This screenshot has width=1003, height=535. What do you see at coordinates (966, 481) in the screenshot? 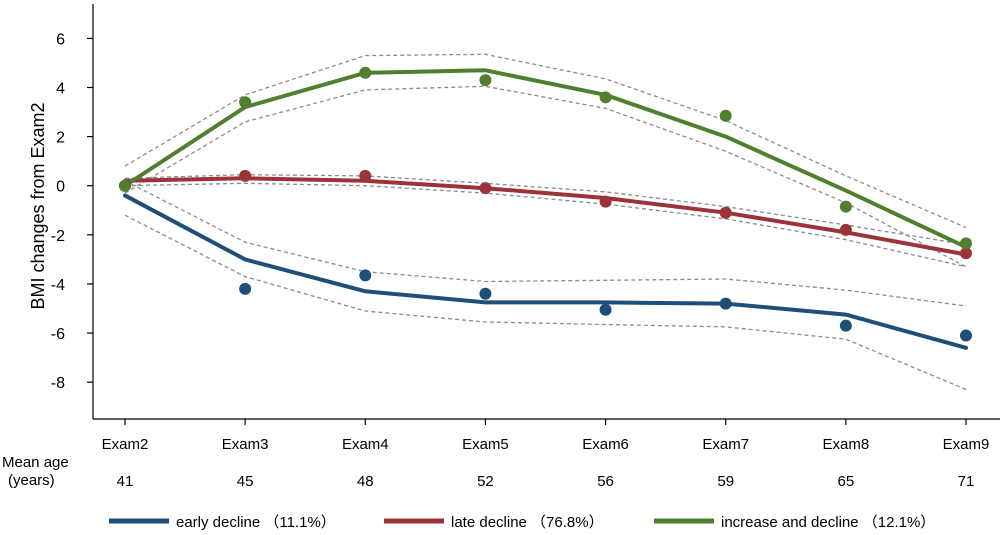
I see `mean-age-value: 71` at bounding box center [966, 481].